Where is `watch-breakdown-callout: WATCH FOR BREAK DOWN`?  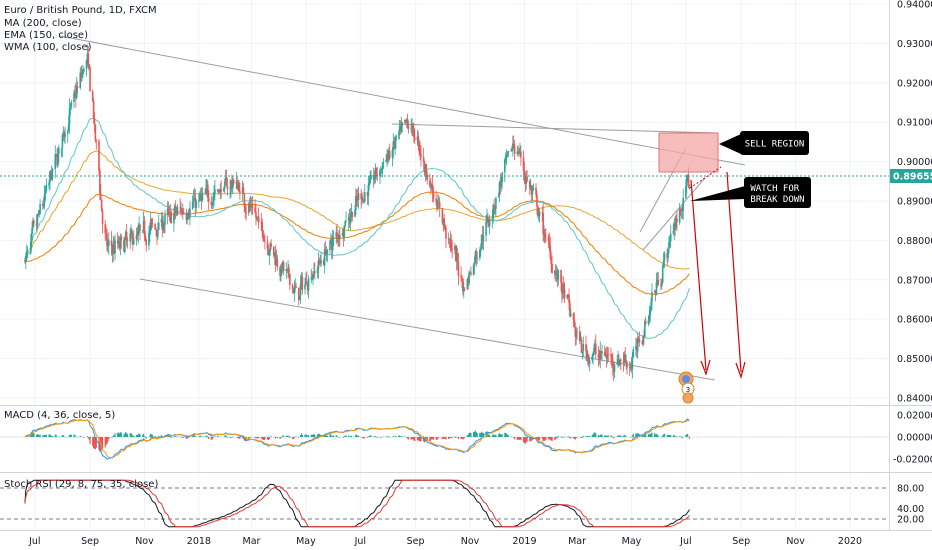
watch-breakdown-callout: WATCH FOR BREAK DOWN is located at coordinates (750, 192).